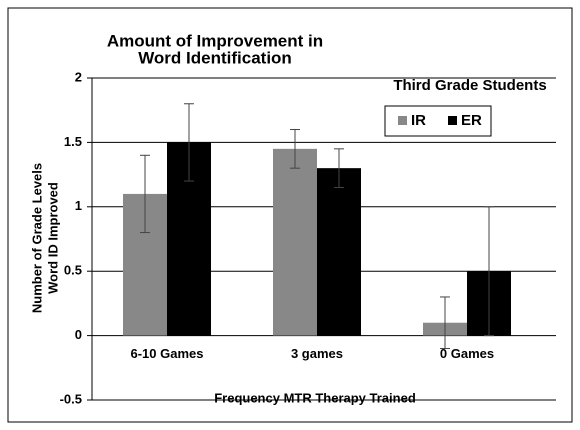  Describe the element at coordinates (78, 205) in the screenshot. I see `y-tick-label: 1` at that location.